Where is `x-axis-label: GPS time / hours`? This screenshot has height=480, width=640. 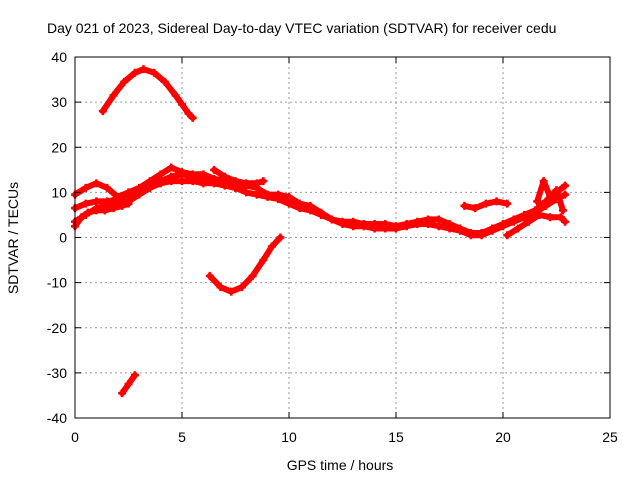
x-axis-label: GPS time / hours is located at coordinates (340, 465).